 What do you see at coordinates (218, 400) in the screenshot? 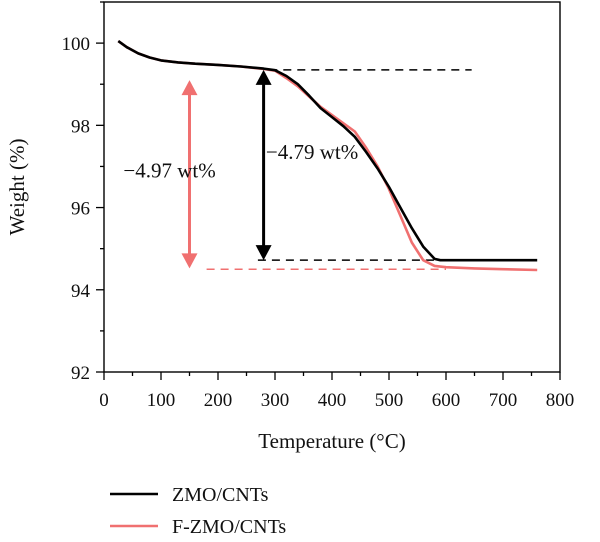
I see `x-tick-label: 200` at bounding box center [218, 400].